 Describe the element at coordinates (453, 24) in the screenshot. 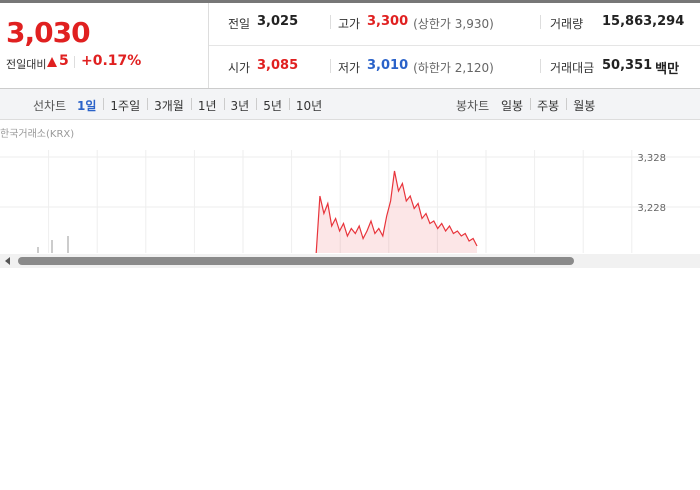

I see `summary-note: (상한가 3,930)` at that location.